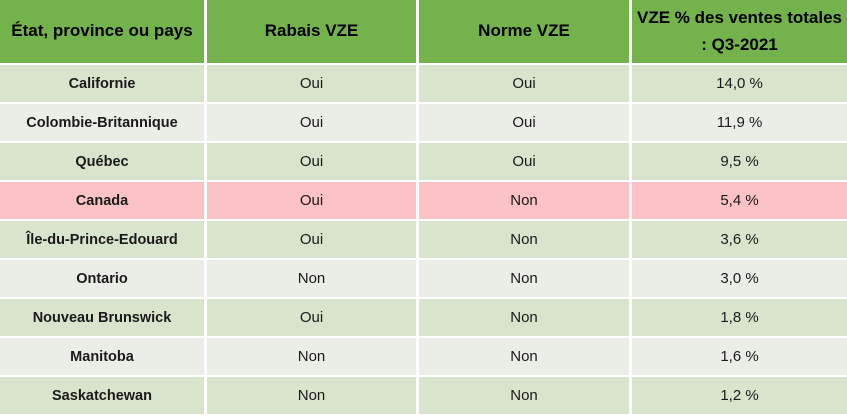  What do you see at coordinates (103, 240) in the screenshot?
I see `cell-region: Île-du-Prince-Edouard` at bounding box center [103, 240].